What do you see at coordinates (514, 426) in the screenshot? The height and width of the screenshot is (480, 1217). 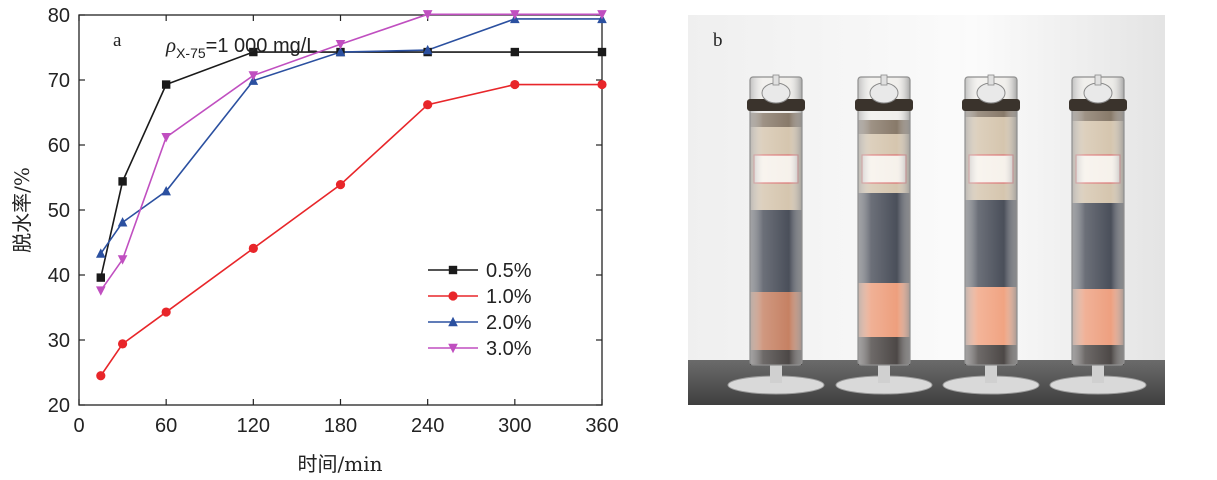 I see `x-tick-label: 300` at bounding box center [514, 426].